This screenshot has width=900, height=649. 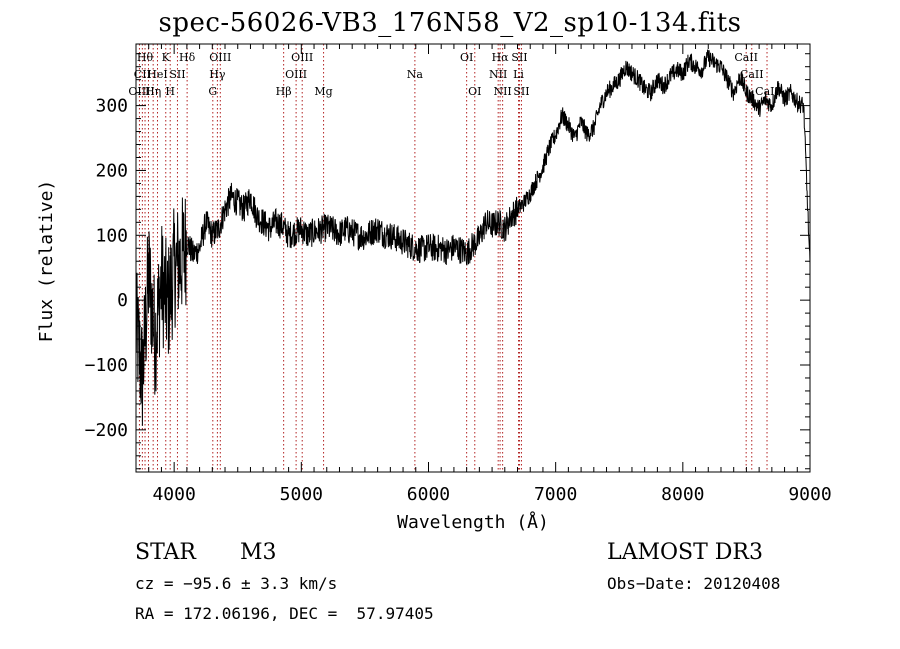 What do you see at coordinates (258, 552) in the screenshot?
I see `object-subclass: M3` at bounding box center [258, 552].